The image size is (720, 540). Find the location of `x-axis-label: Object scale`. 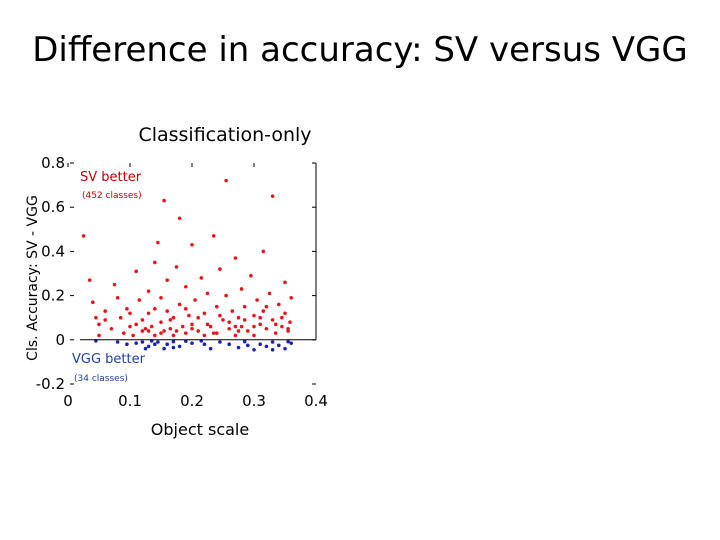

x-axis-label: Object scale is located at coordinates (200, 429).